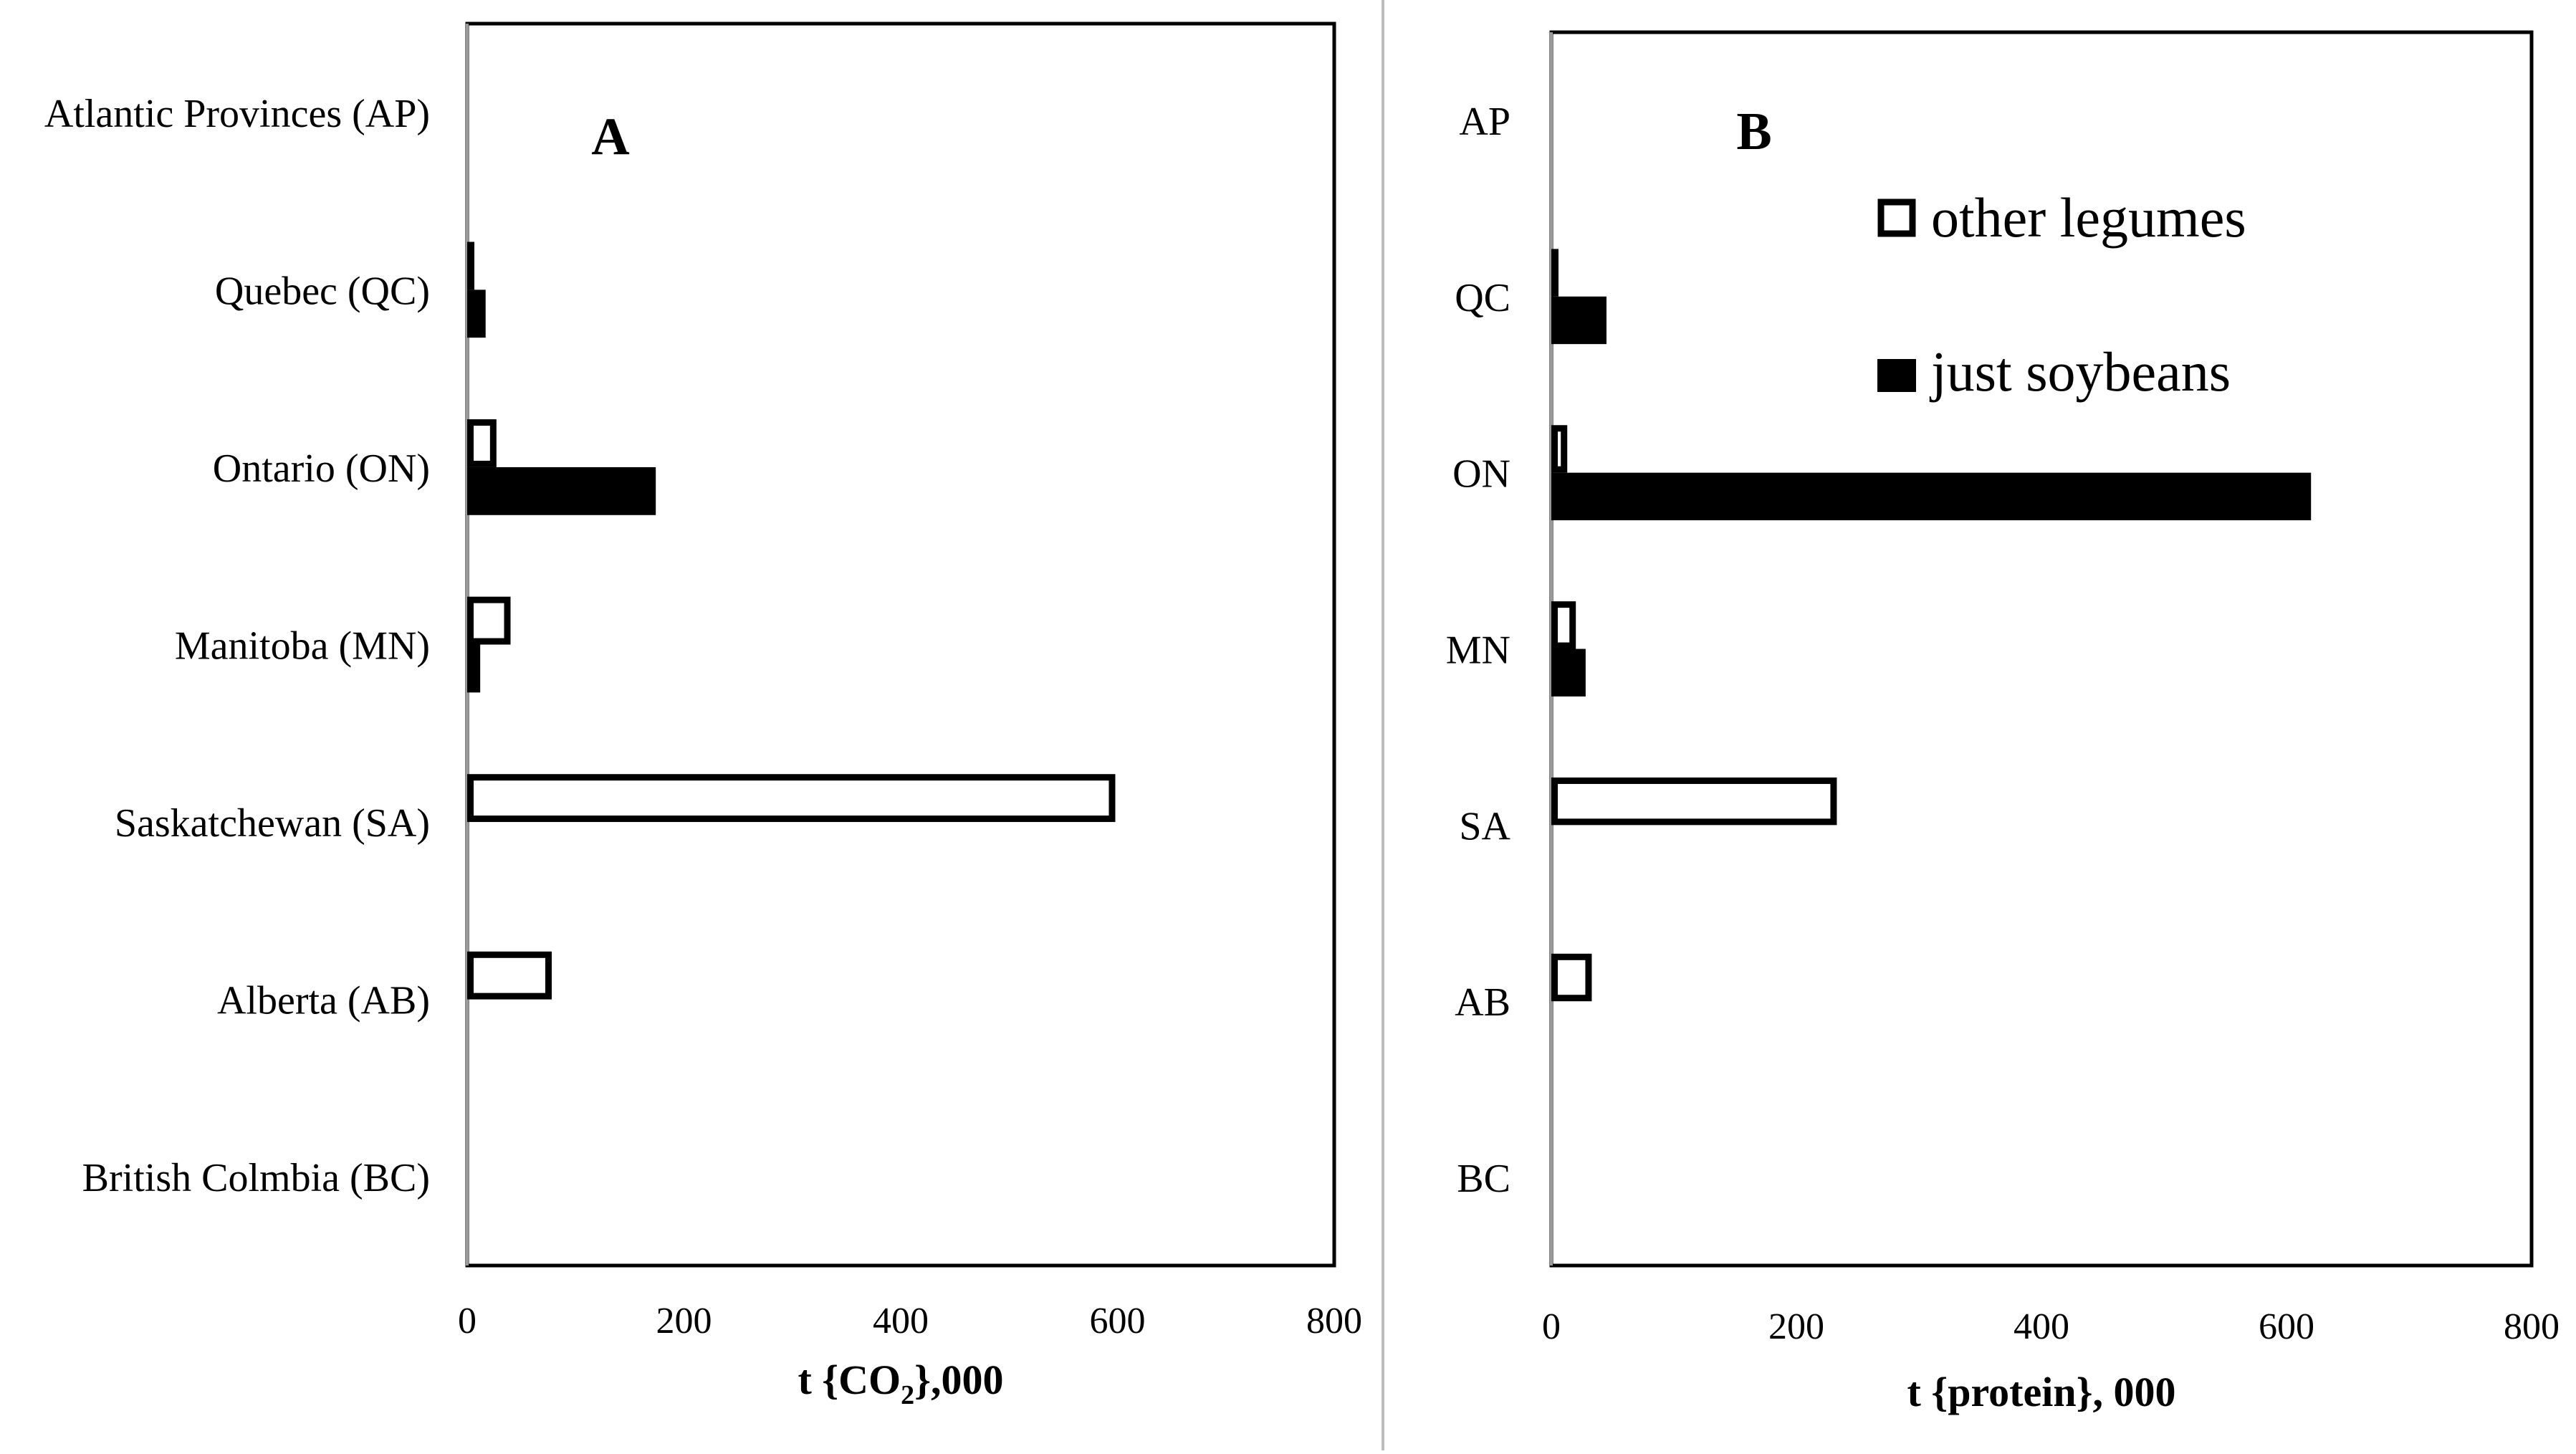 This screenshot has width=2576, height=1454. I want to click on panel-a-x-tick-label: 600, so click(1118, 1321).